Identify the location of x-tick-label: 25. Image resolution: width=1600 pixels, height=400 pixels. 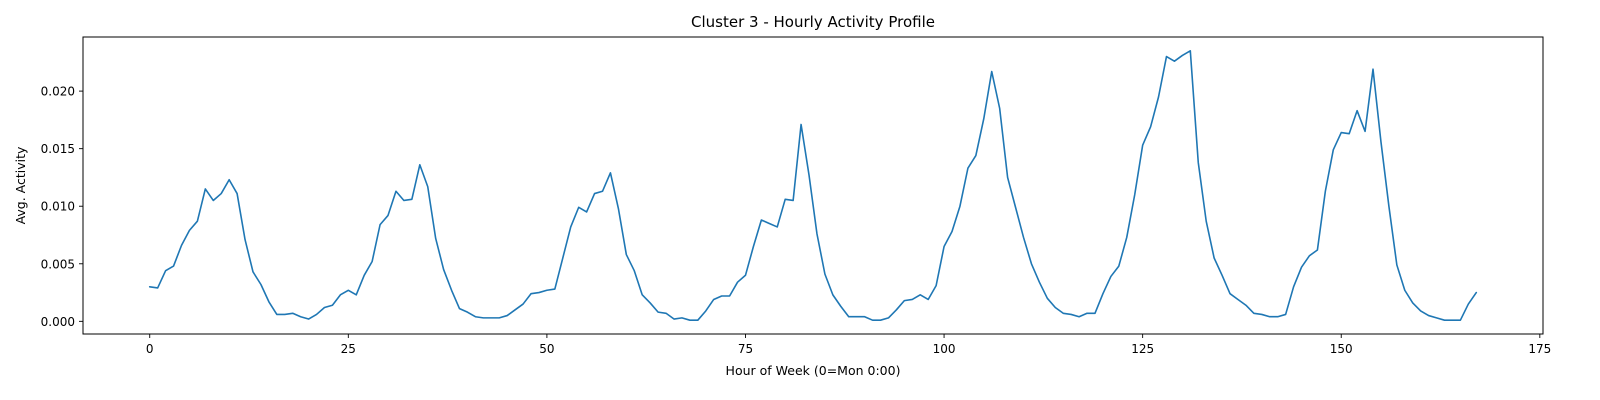
(348, 349).